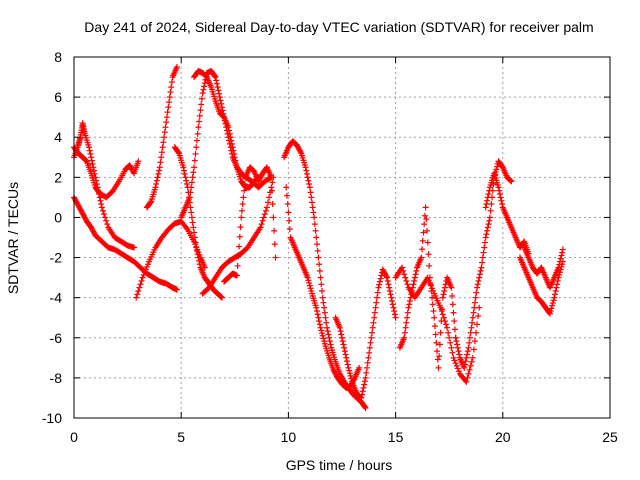 This screenshot has height=480, width=640. I want to click on y-tick-label: 6, so click(58, 97).